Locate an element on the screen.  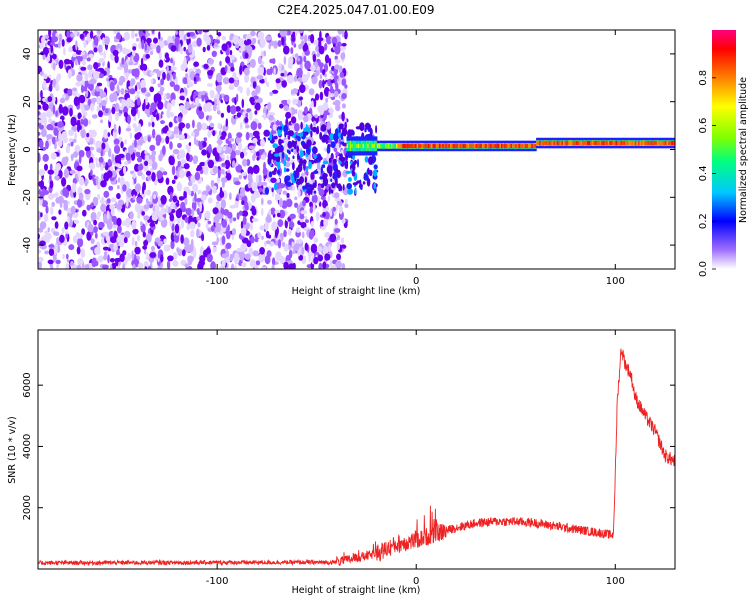
snr-ylabel: SNR (10 * v/v) is located at coordinates (12, 450).